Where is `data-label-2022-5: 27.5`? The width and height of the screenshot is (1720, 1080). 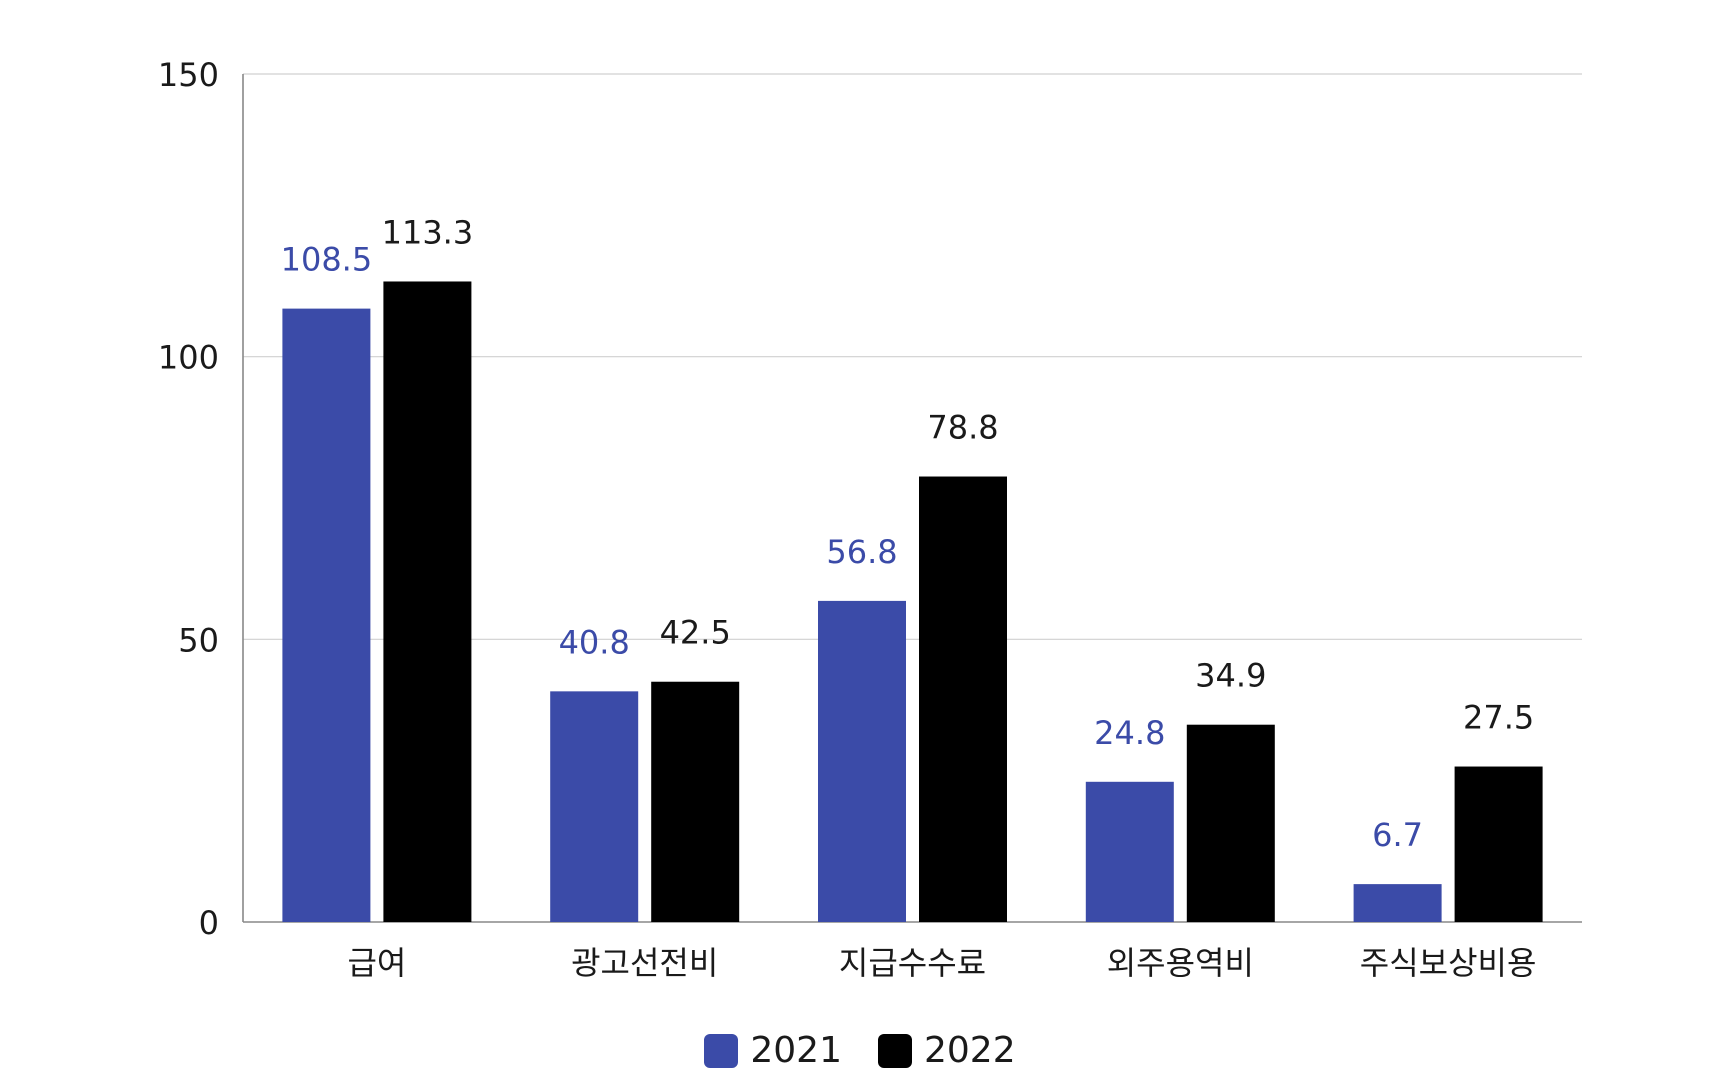
data-label-2022-5: 27.5 is located at coordinates (1498, 718).